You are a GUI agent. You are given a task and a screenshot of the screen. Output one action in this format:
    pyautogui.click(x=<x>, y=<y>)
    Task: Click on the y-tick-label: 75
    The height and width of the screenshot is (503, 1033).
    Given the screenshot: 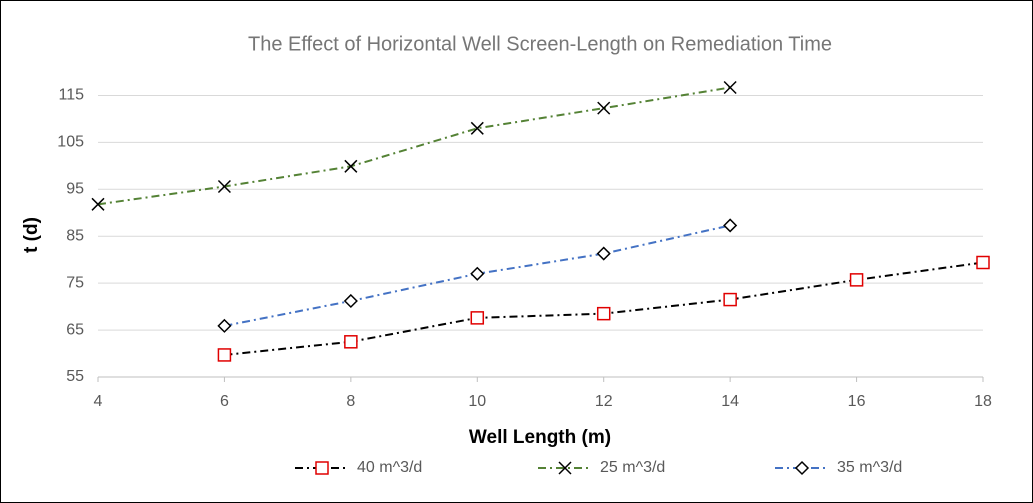 What is the action you would take?
    pyautogui.click(x=75, y=282)
    